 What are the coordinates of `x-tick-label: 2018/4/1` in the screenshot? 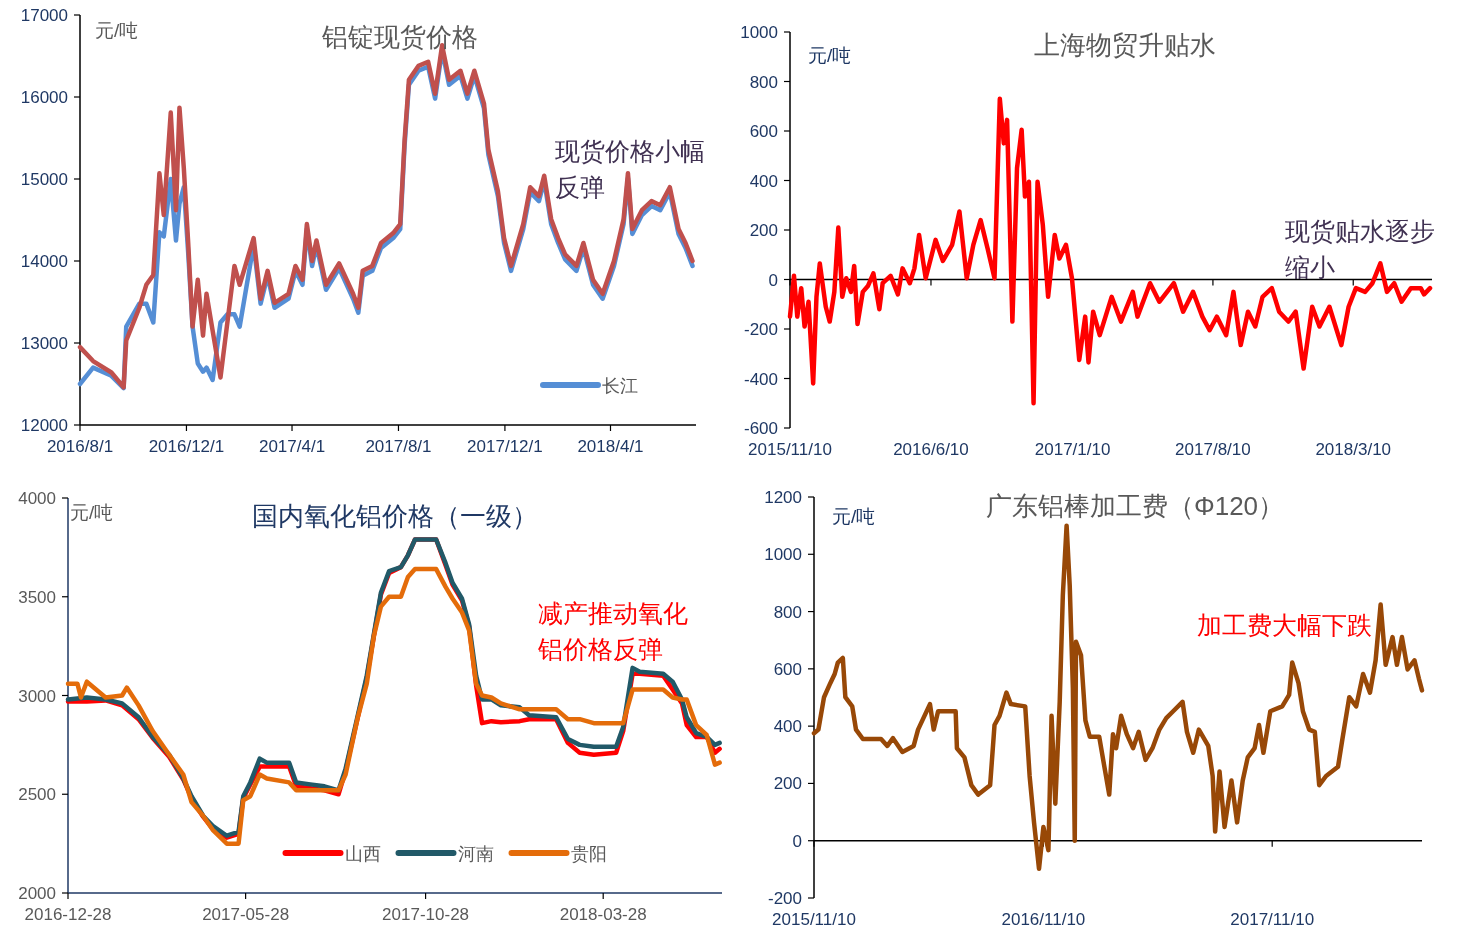 It's located at (610, 446).